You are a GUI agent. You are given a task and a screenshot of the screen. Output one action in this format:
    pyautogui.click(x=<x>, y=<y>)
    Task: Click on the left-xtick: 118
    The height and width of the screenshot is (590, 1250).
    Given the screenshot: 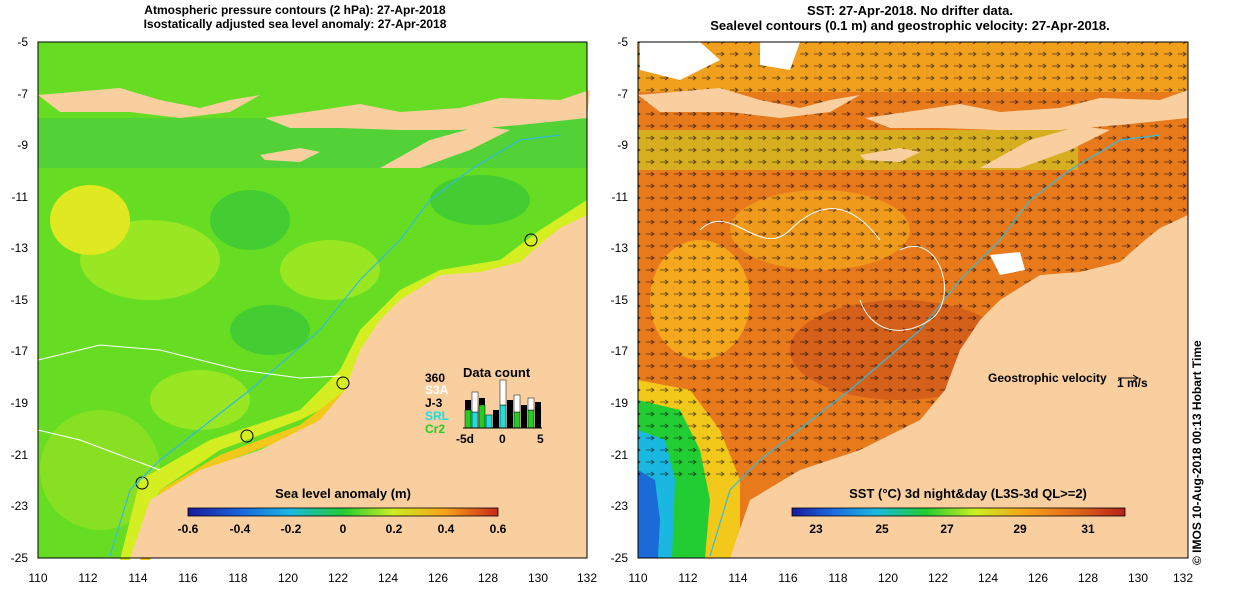 What is the action you would take?
    pyautogui.click(x=237, y=578)
    